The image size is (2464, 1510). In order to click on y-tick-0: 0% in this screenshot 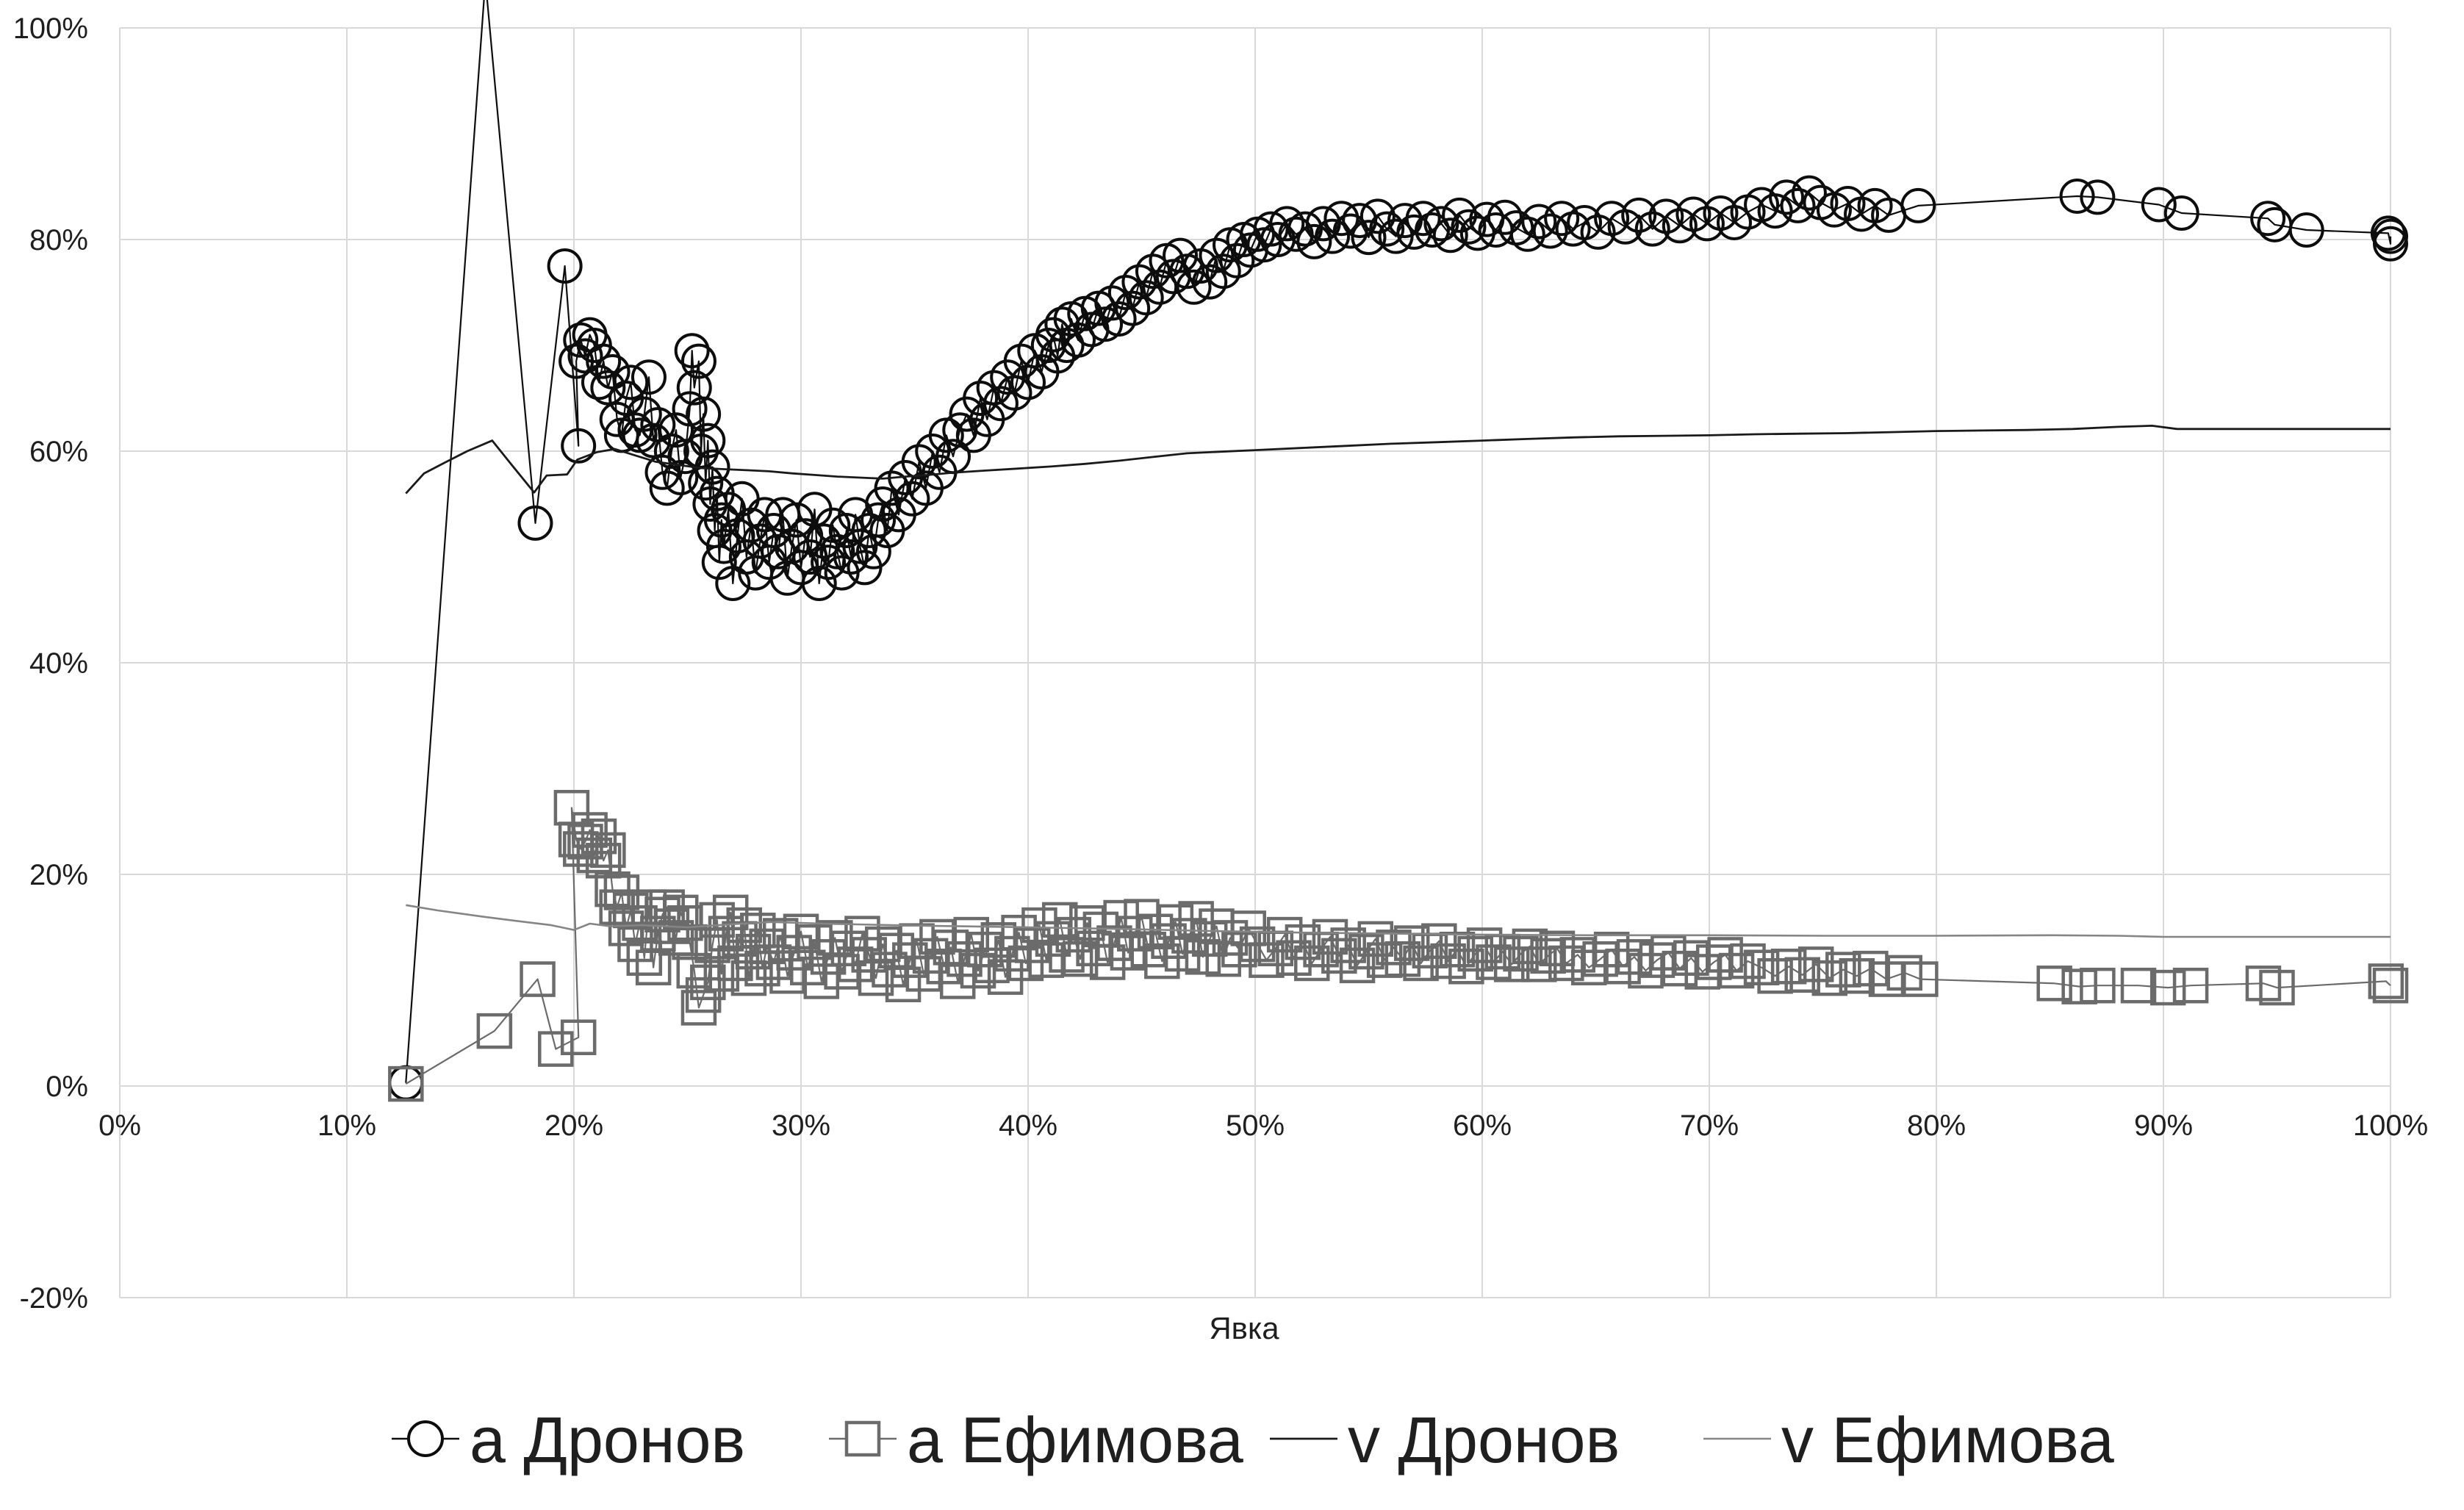, I will do `click(67, 1087)`.